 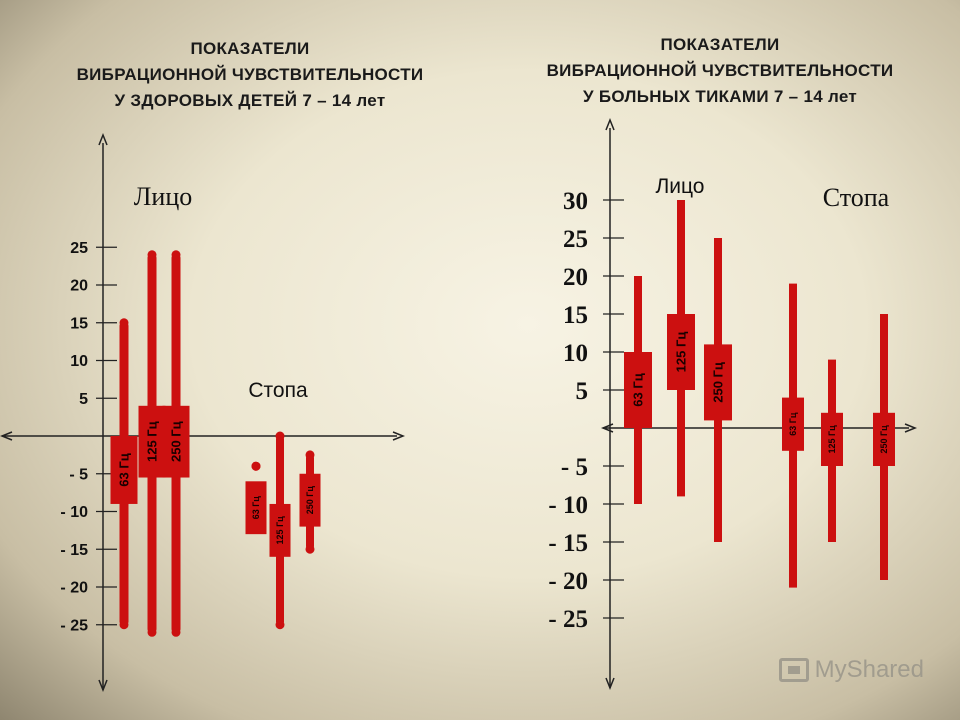 What do you see at coordinates (278, 390) in the screenshot?
I see `left-group-label-foot: Стопа` at bounding box center [278, 390].